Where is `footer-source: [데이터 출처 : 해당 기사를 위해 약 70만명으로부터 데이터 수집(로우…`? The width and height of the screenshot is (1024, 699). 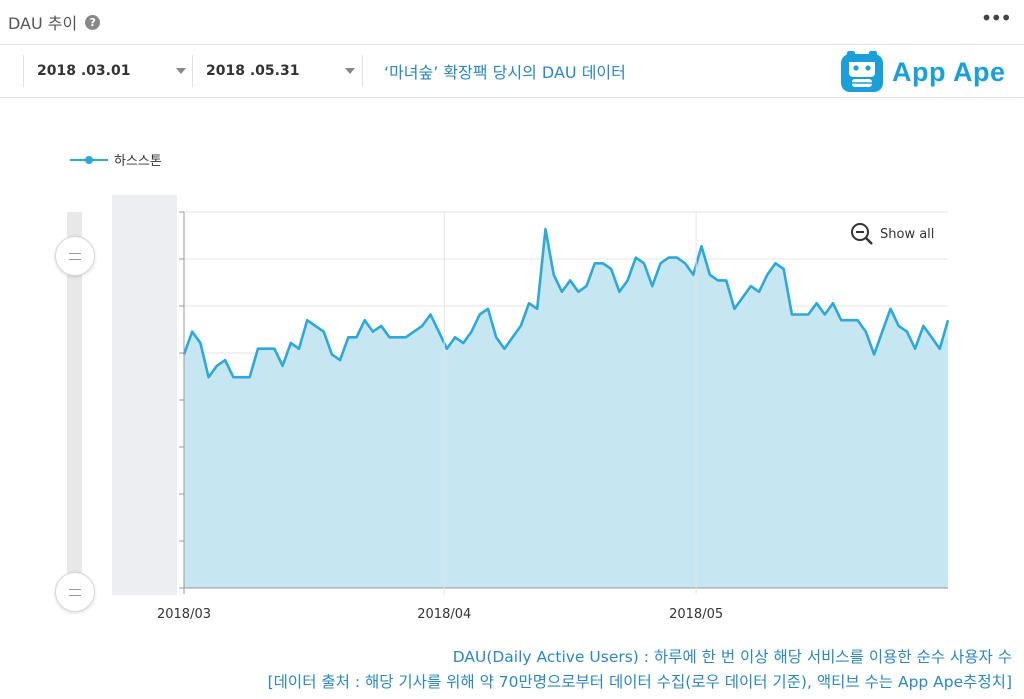
footer-source: [데이터 출처 : 해당 기사를 위해 약 70만명으로부터 데이터 수집(로우… is located at coordinates (639, 682).